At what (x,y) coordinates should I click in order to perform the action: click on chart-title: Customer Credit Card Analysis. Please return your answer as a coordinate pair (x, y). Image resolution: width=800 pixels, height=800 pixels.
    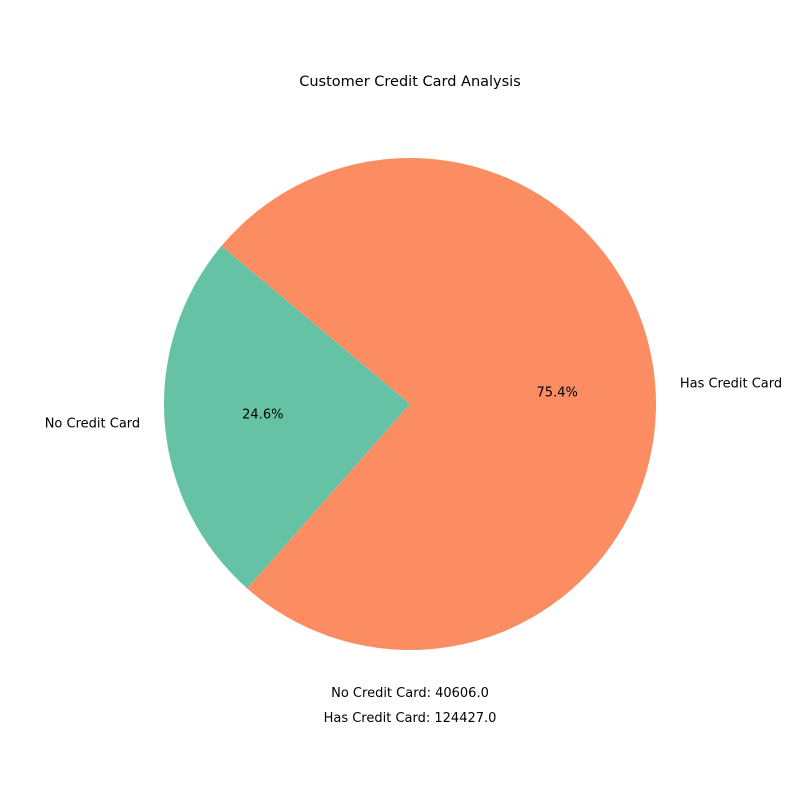
    Looking at the image, I should click on (410, 82).